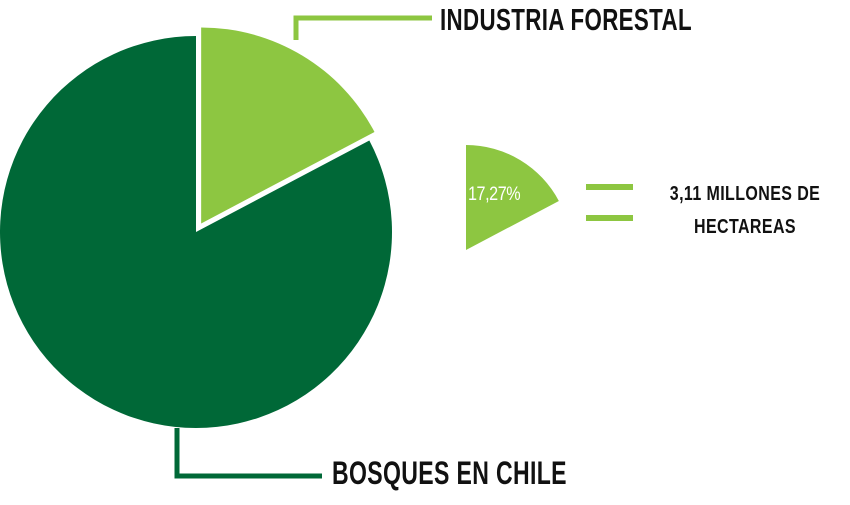 The height and width of the screenshot is (505, 850). Describe the element at coordinates (609, 218) in the screenshot. I see `equals-bar-bottom` at that location.